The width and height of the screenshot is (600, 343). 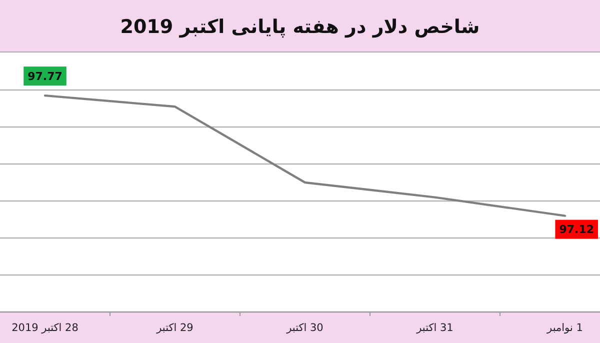 I want to click on value-label: 97.77, so click(x=45, y=76).